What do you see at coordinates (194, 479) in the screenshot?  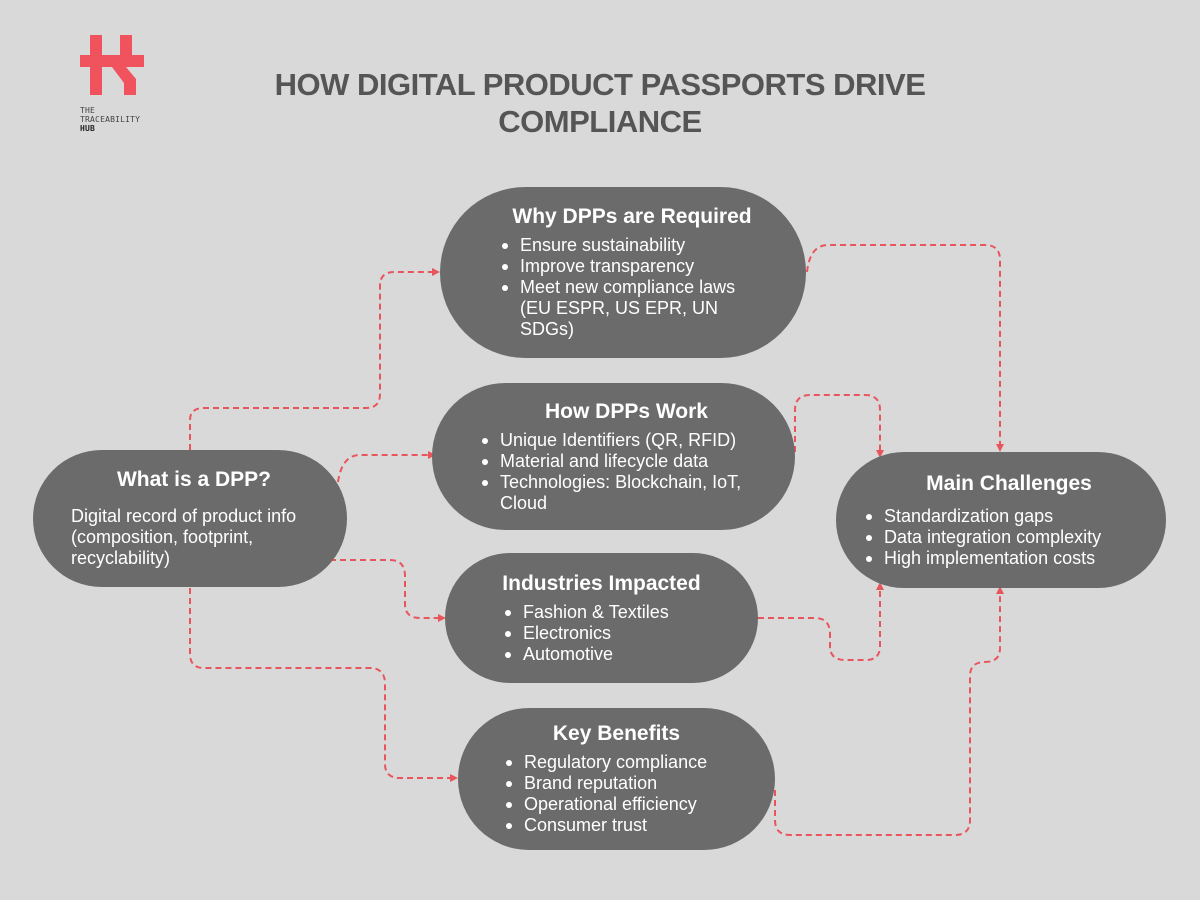 I see `node-title: What is a DPP?` at bounding box center [194, 479].